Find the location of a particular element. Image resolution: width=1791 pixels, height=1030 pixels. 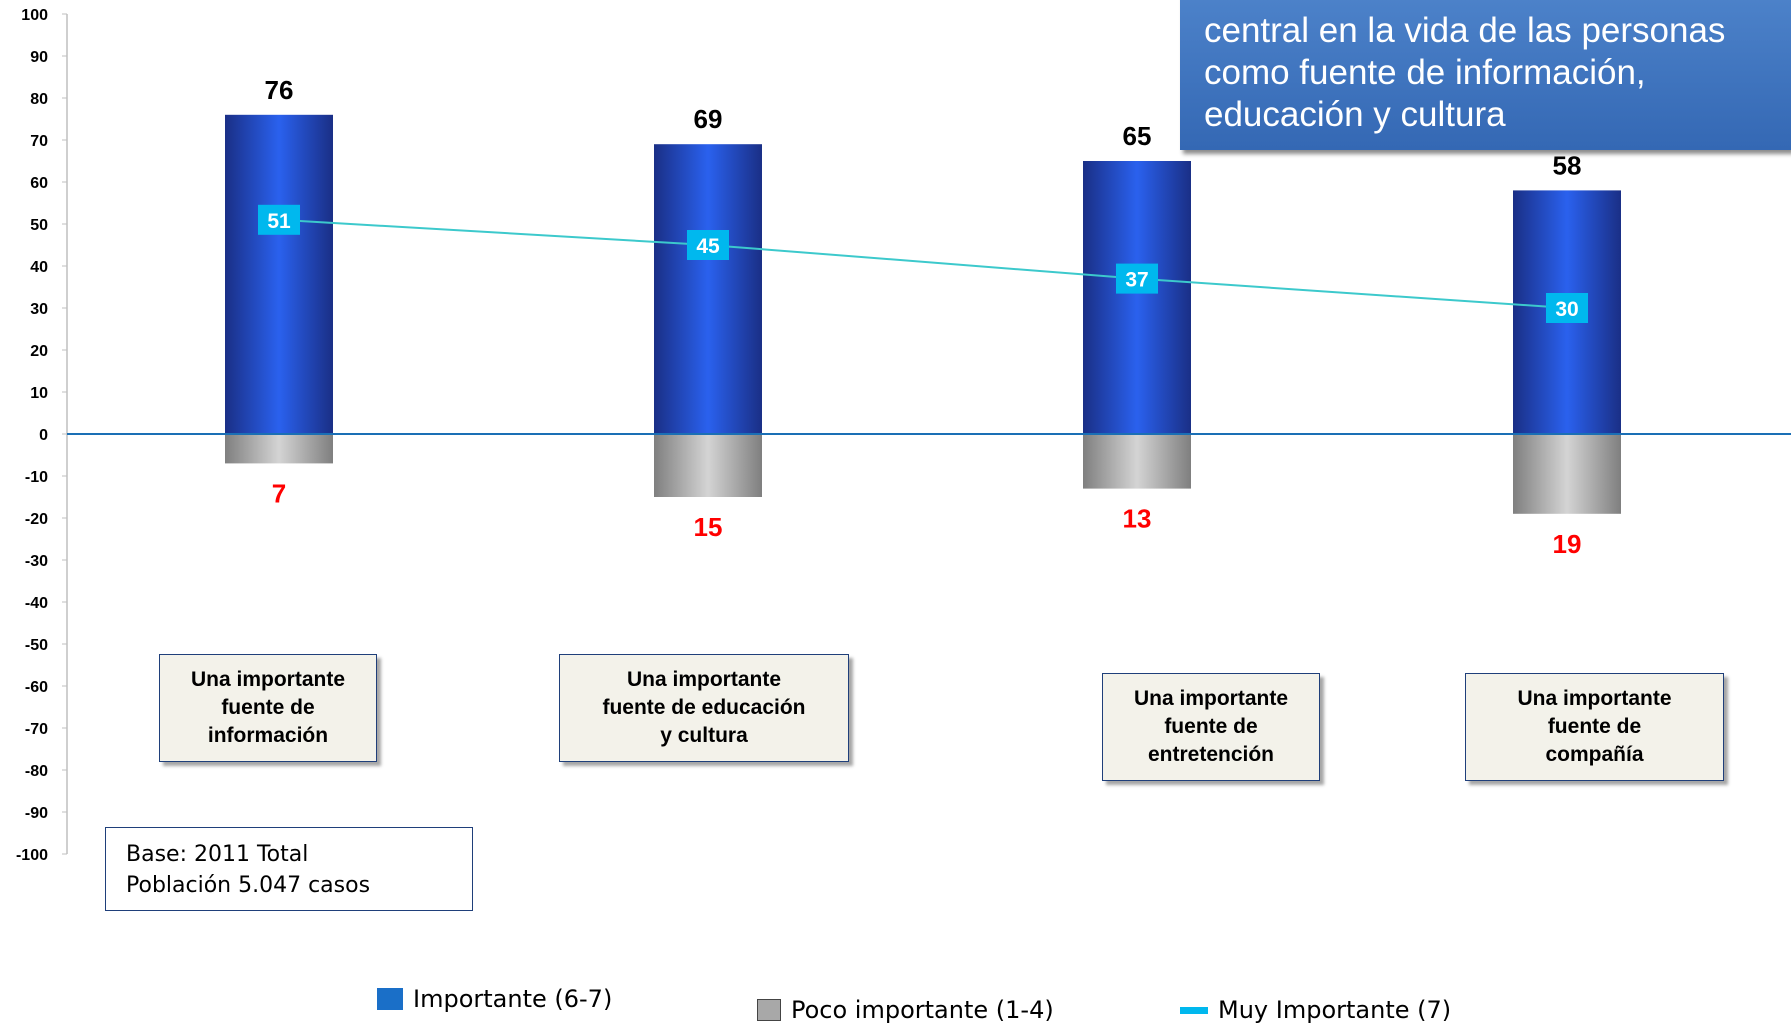

category-label-line: información is located at coordinates (268, 735).